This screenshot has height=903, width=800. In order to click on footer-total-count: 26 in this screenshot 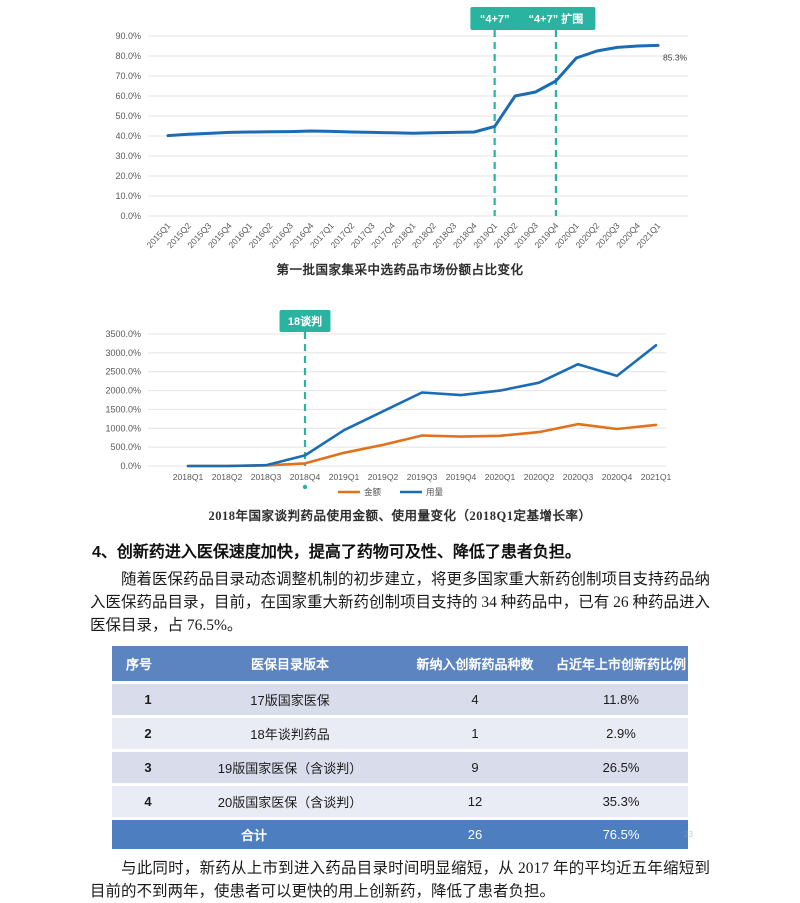, I will do `click(475, 834)`.